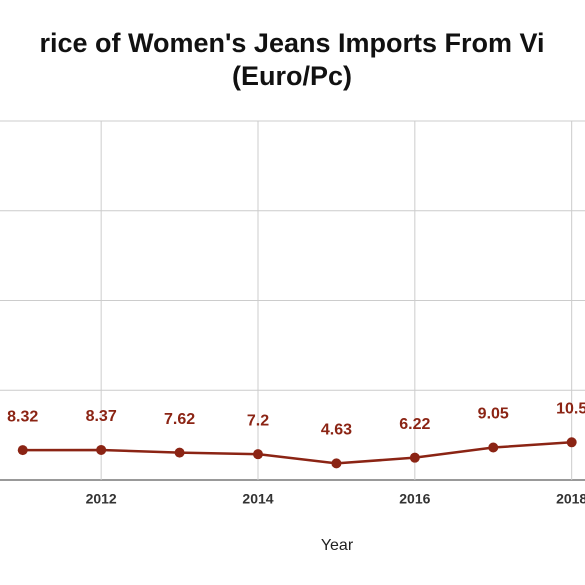  I want to click on x-tick-label: 2018, so click(570, 499).